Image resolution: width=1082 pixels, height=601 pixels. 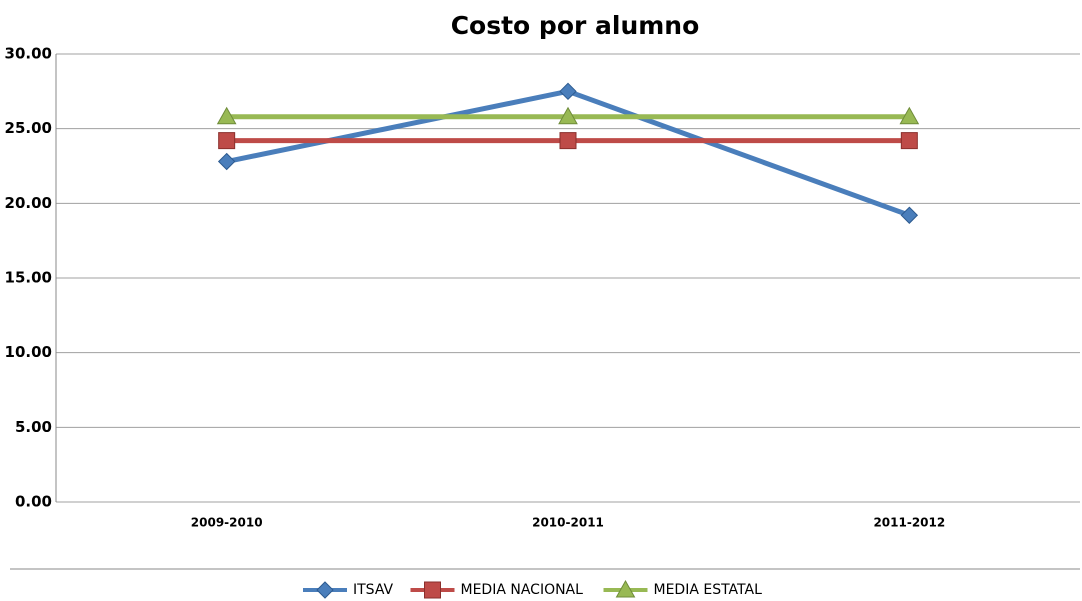 I want to click on y-tick-label: 15.00, so click(x=28, y=278).